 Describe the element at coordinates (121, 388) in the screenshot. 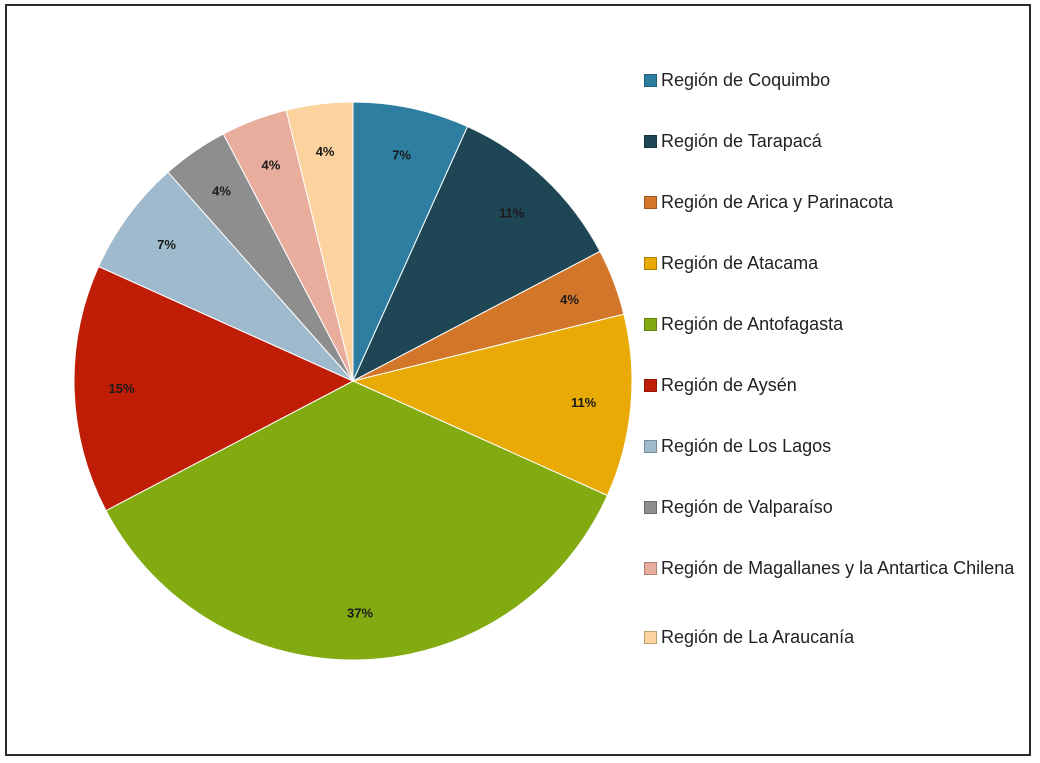

I see `slice-value-label: 15%` at that location.